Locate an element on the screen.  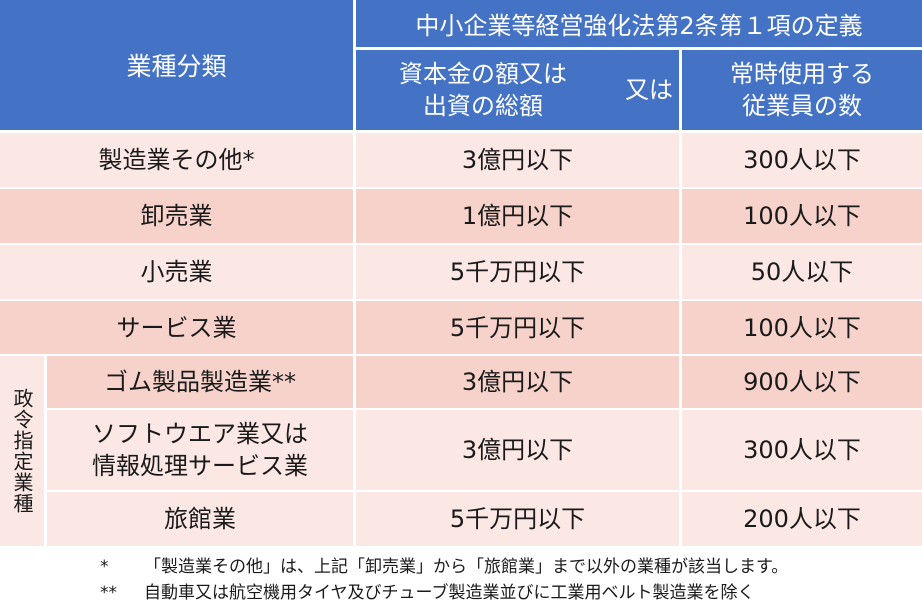
employees-cell: 200人以下 is located at coordinates (802, 519).